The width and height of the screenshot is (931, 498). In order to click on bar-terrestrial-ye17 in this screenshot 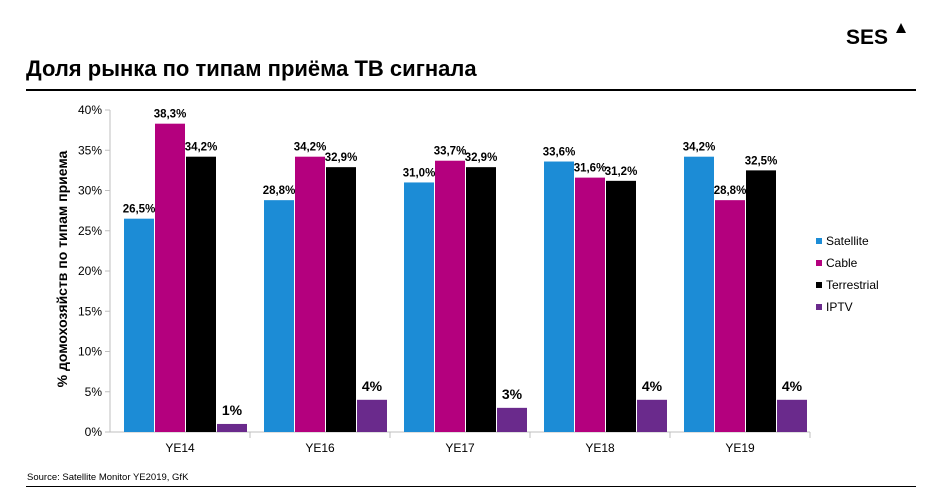, I will do `click(481, 299)`.